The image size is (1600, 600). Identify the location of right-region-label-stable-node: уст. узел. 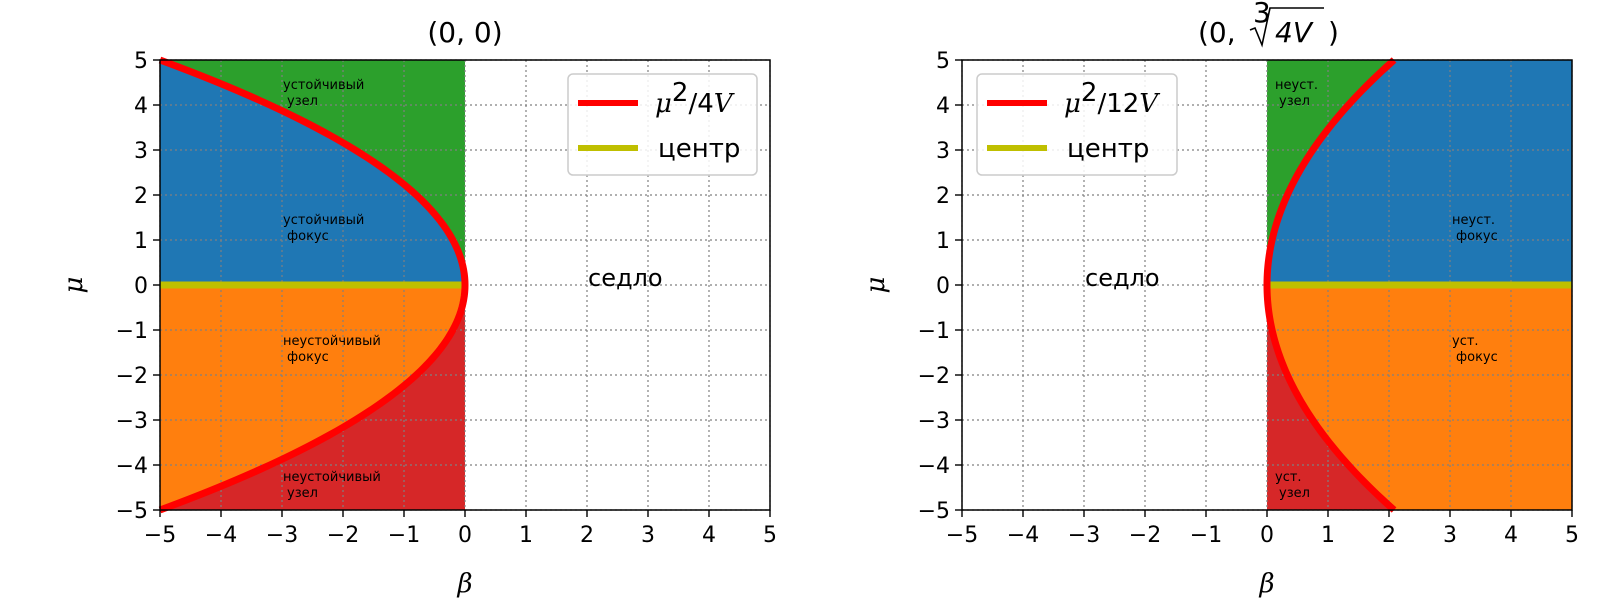
(1292, 485).